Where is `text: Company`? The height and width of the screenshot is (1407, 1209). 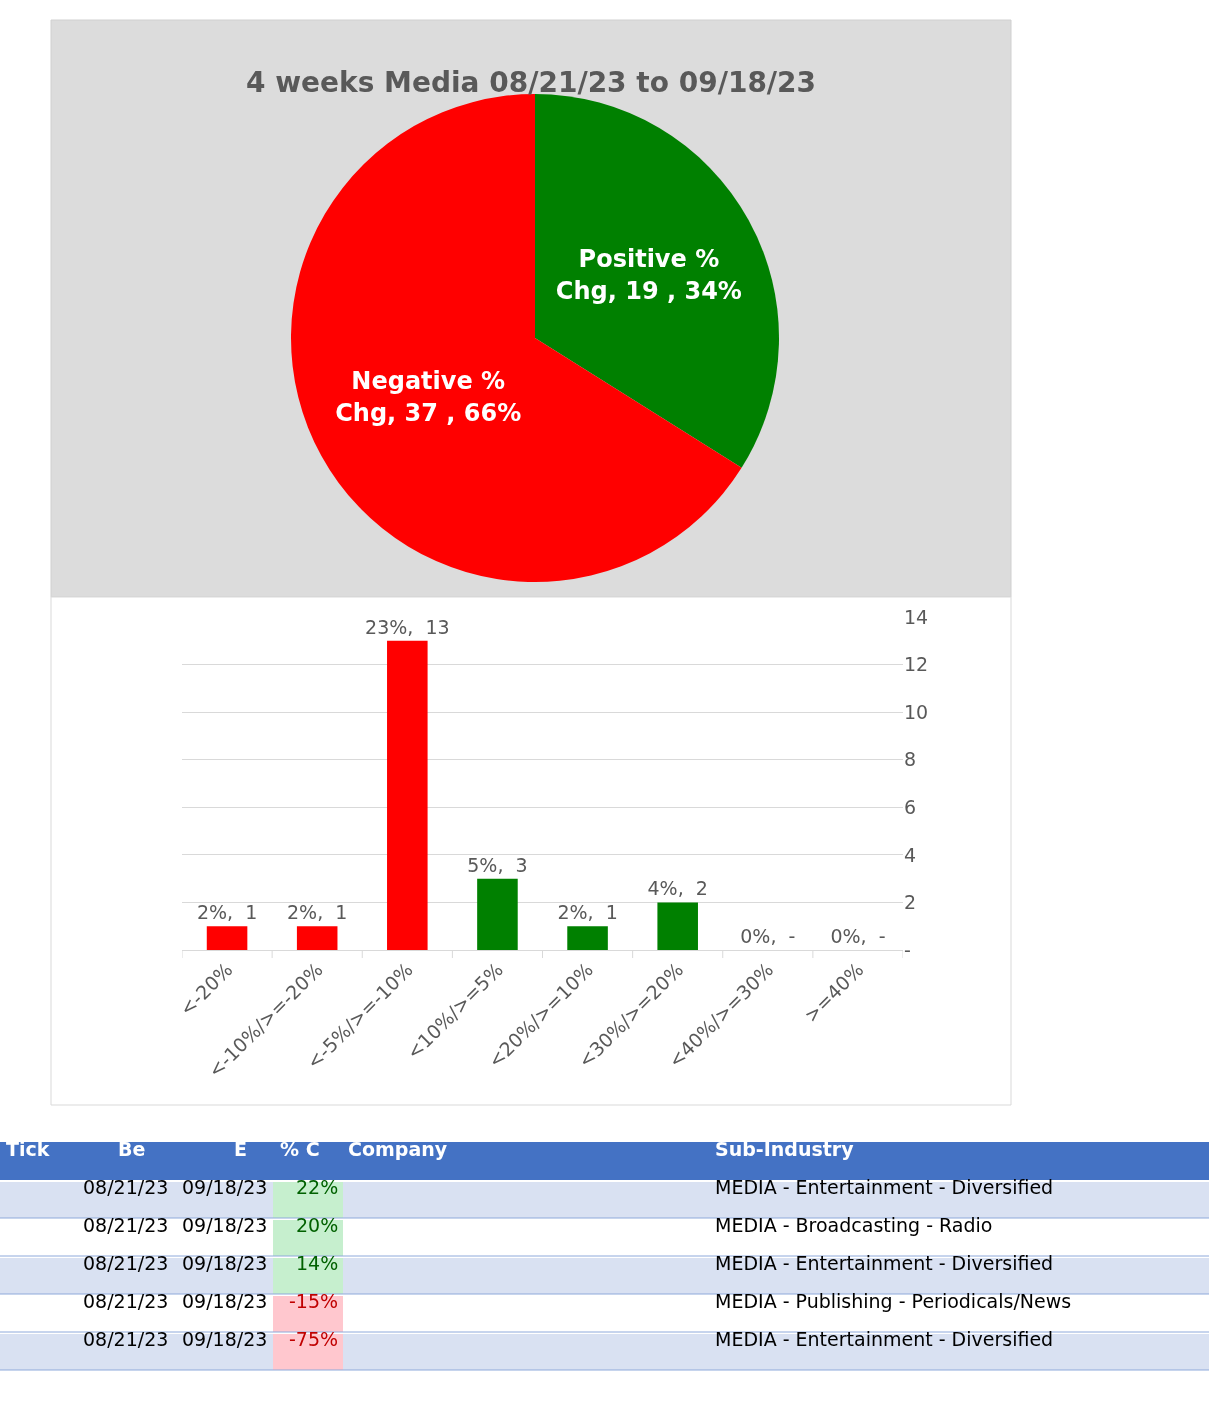
text: Company is located at coordinates (398, 1149).